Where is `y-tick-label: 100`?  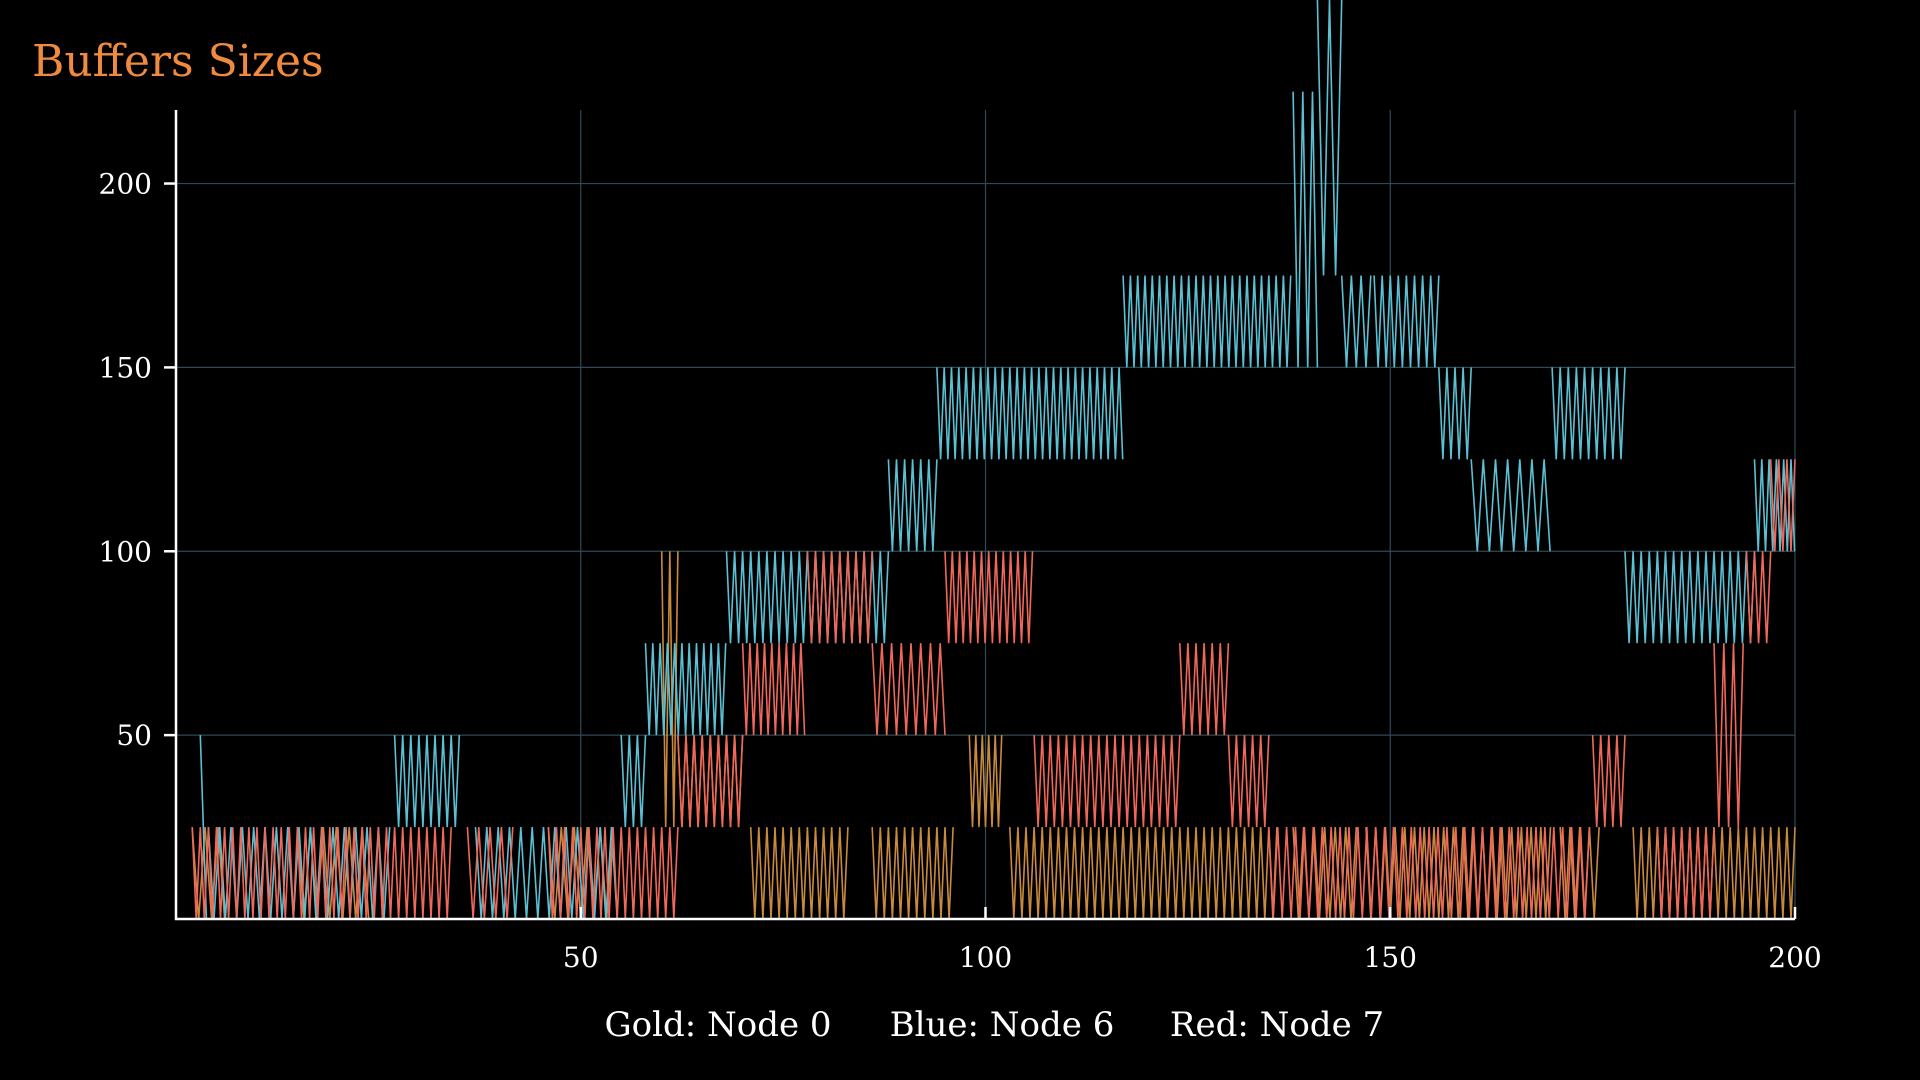 y-tick-label: 100 is located at coordinates (125, 551).